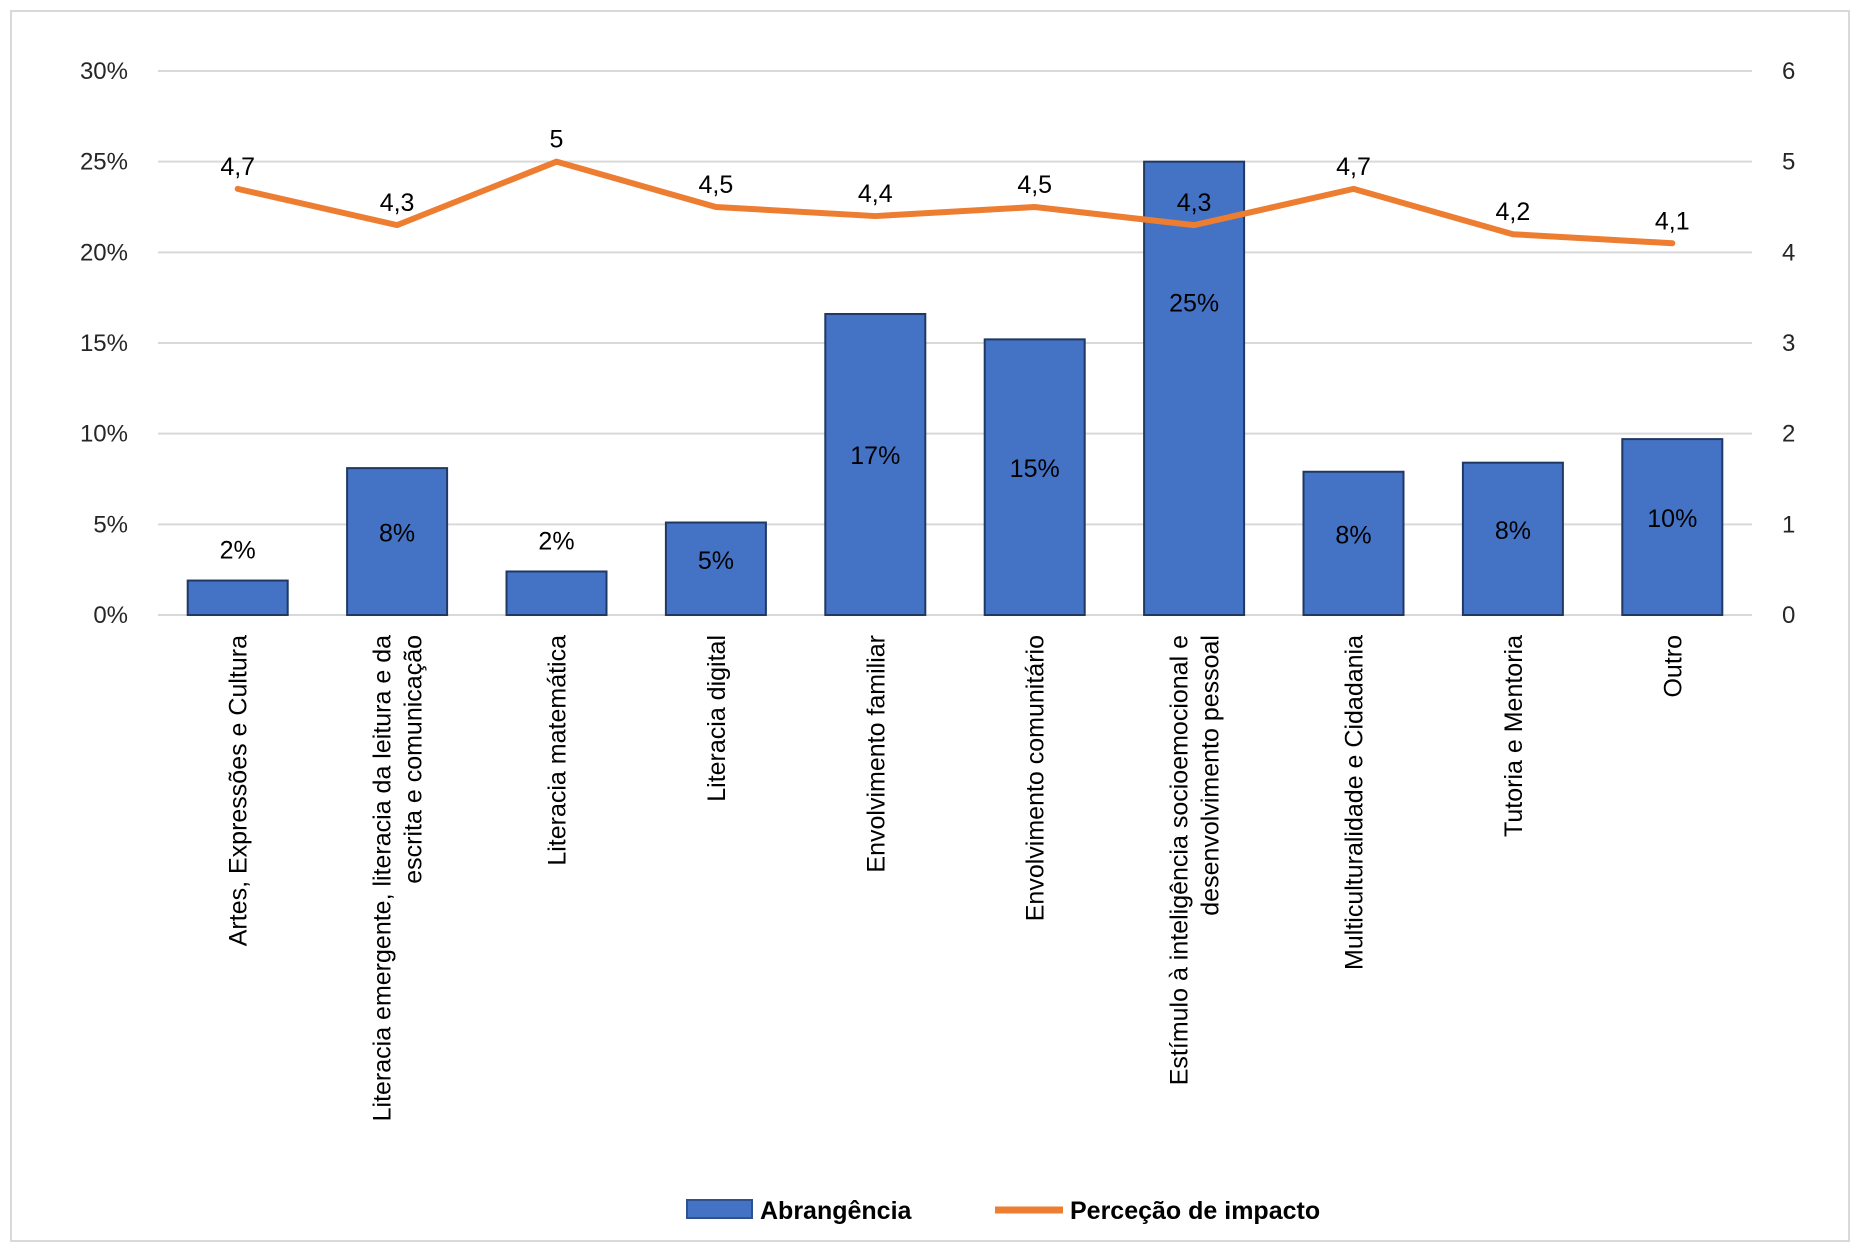 The width and height of the screenshot is (1862, 1254). I want to click on legend-label-abrangencia: Abrangência, so click(836, 1211).